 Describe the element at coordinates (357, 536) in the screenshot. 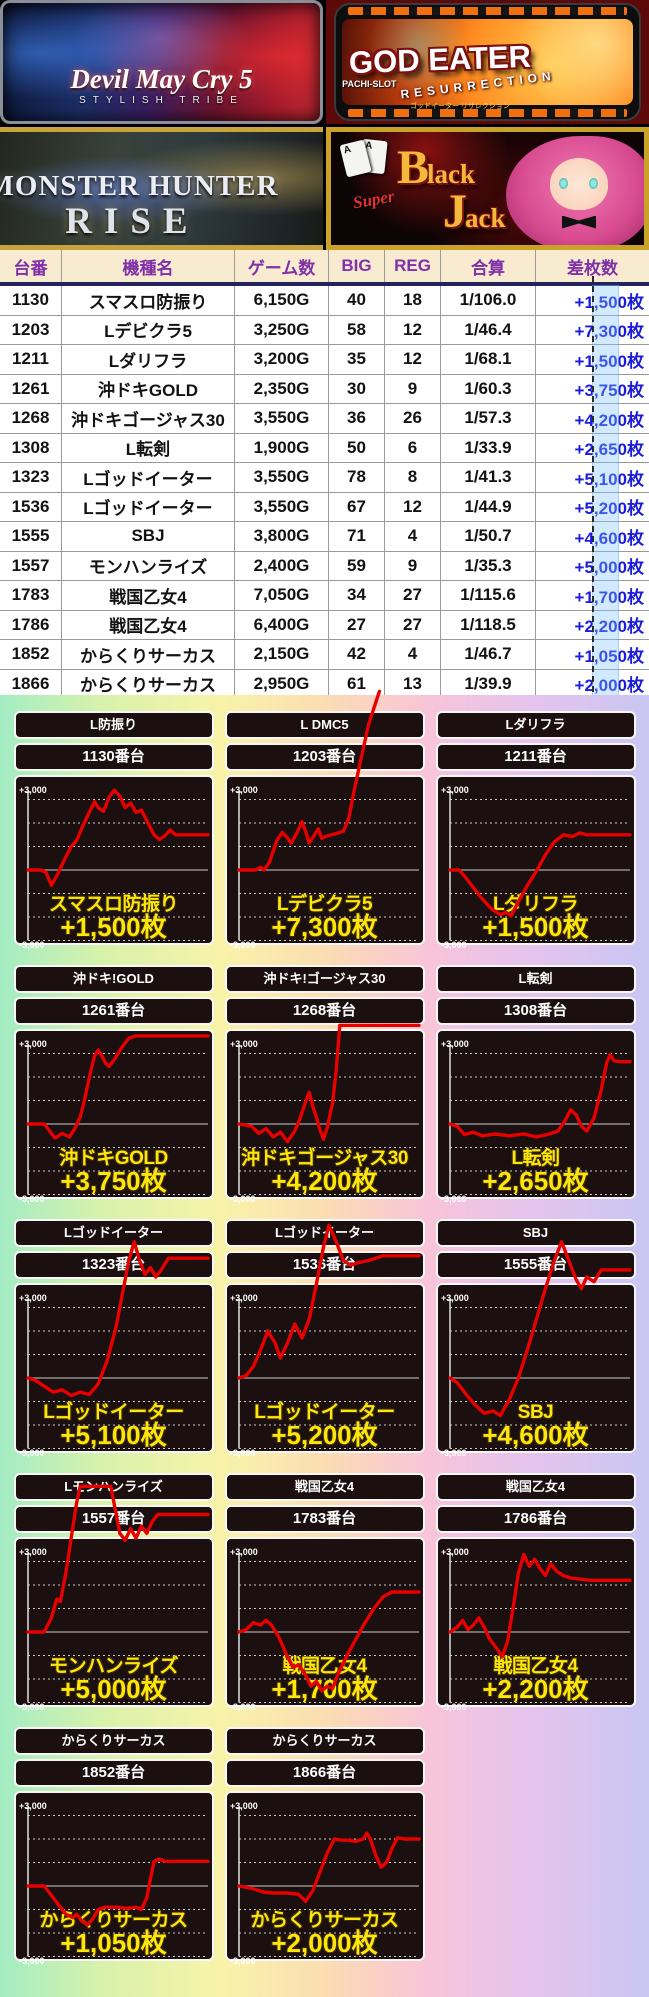

I see `cell-big-count: 71` at that location.